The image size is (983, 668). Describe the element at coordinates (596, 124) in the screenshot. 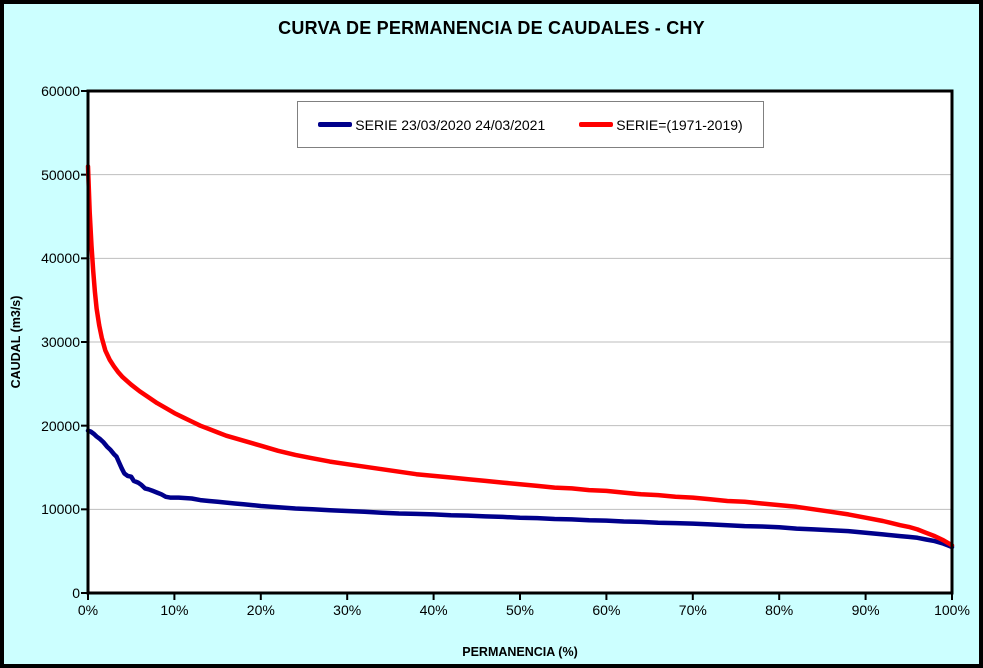

I see `legend-line-swatch-red` at that location.